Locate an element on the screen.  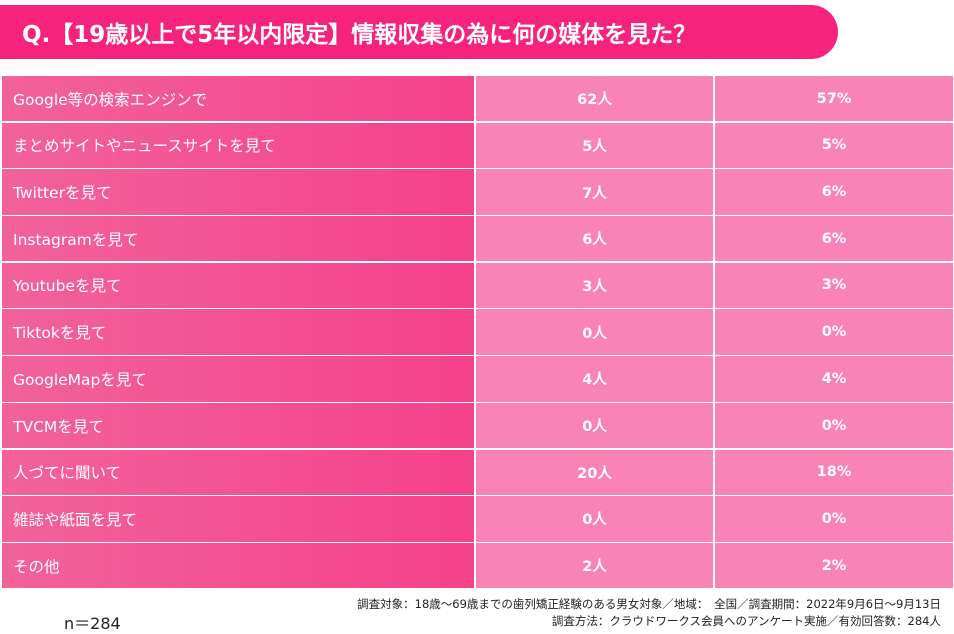
table-row: その他 2人 2% is located at coordinates (477, 565).